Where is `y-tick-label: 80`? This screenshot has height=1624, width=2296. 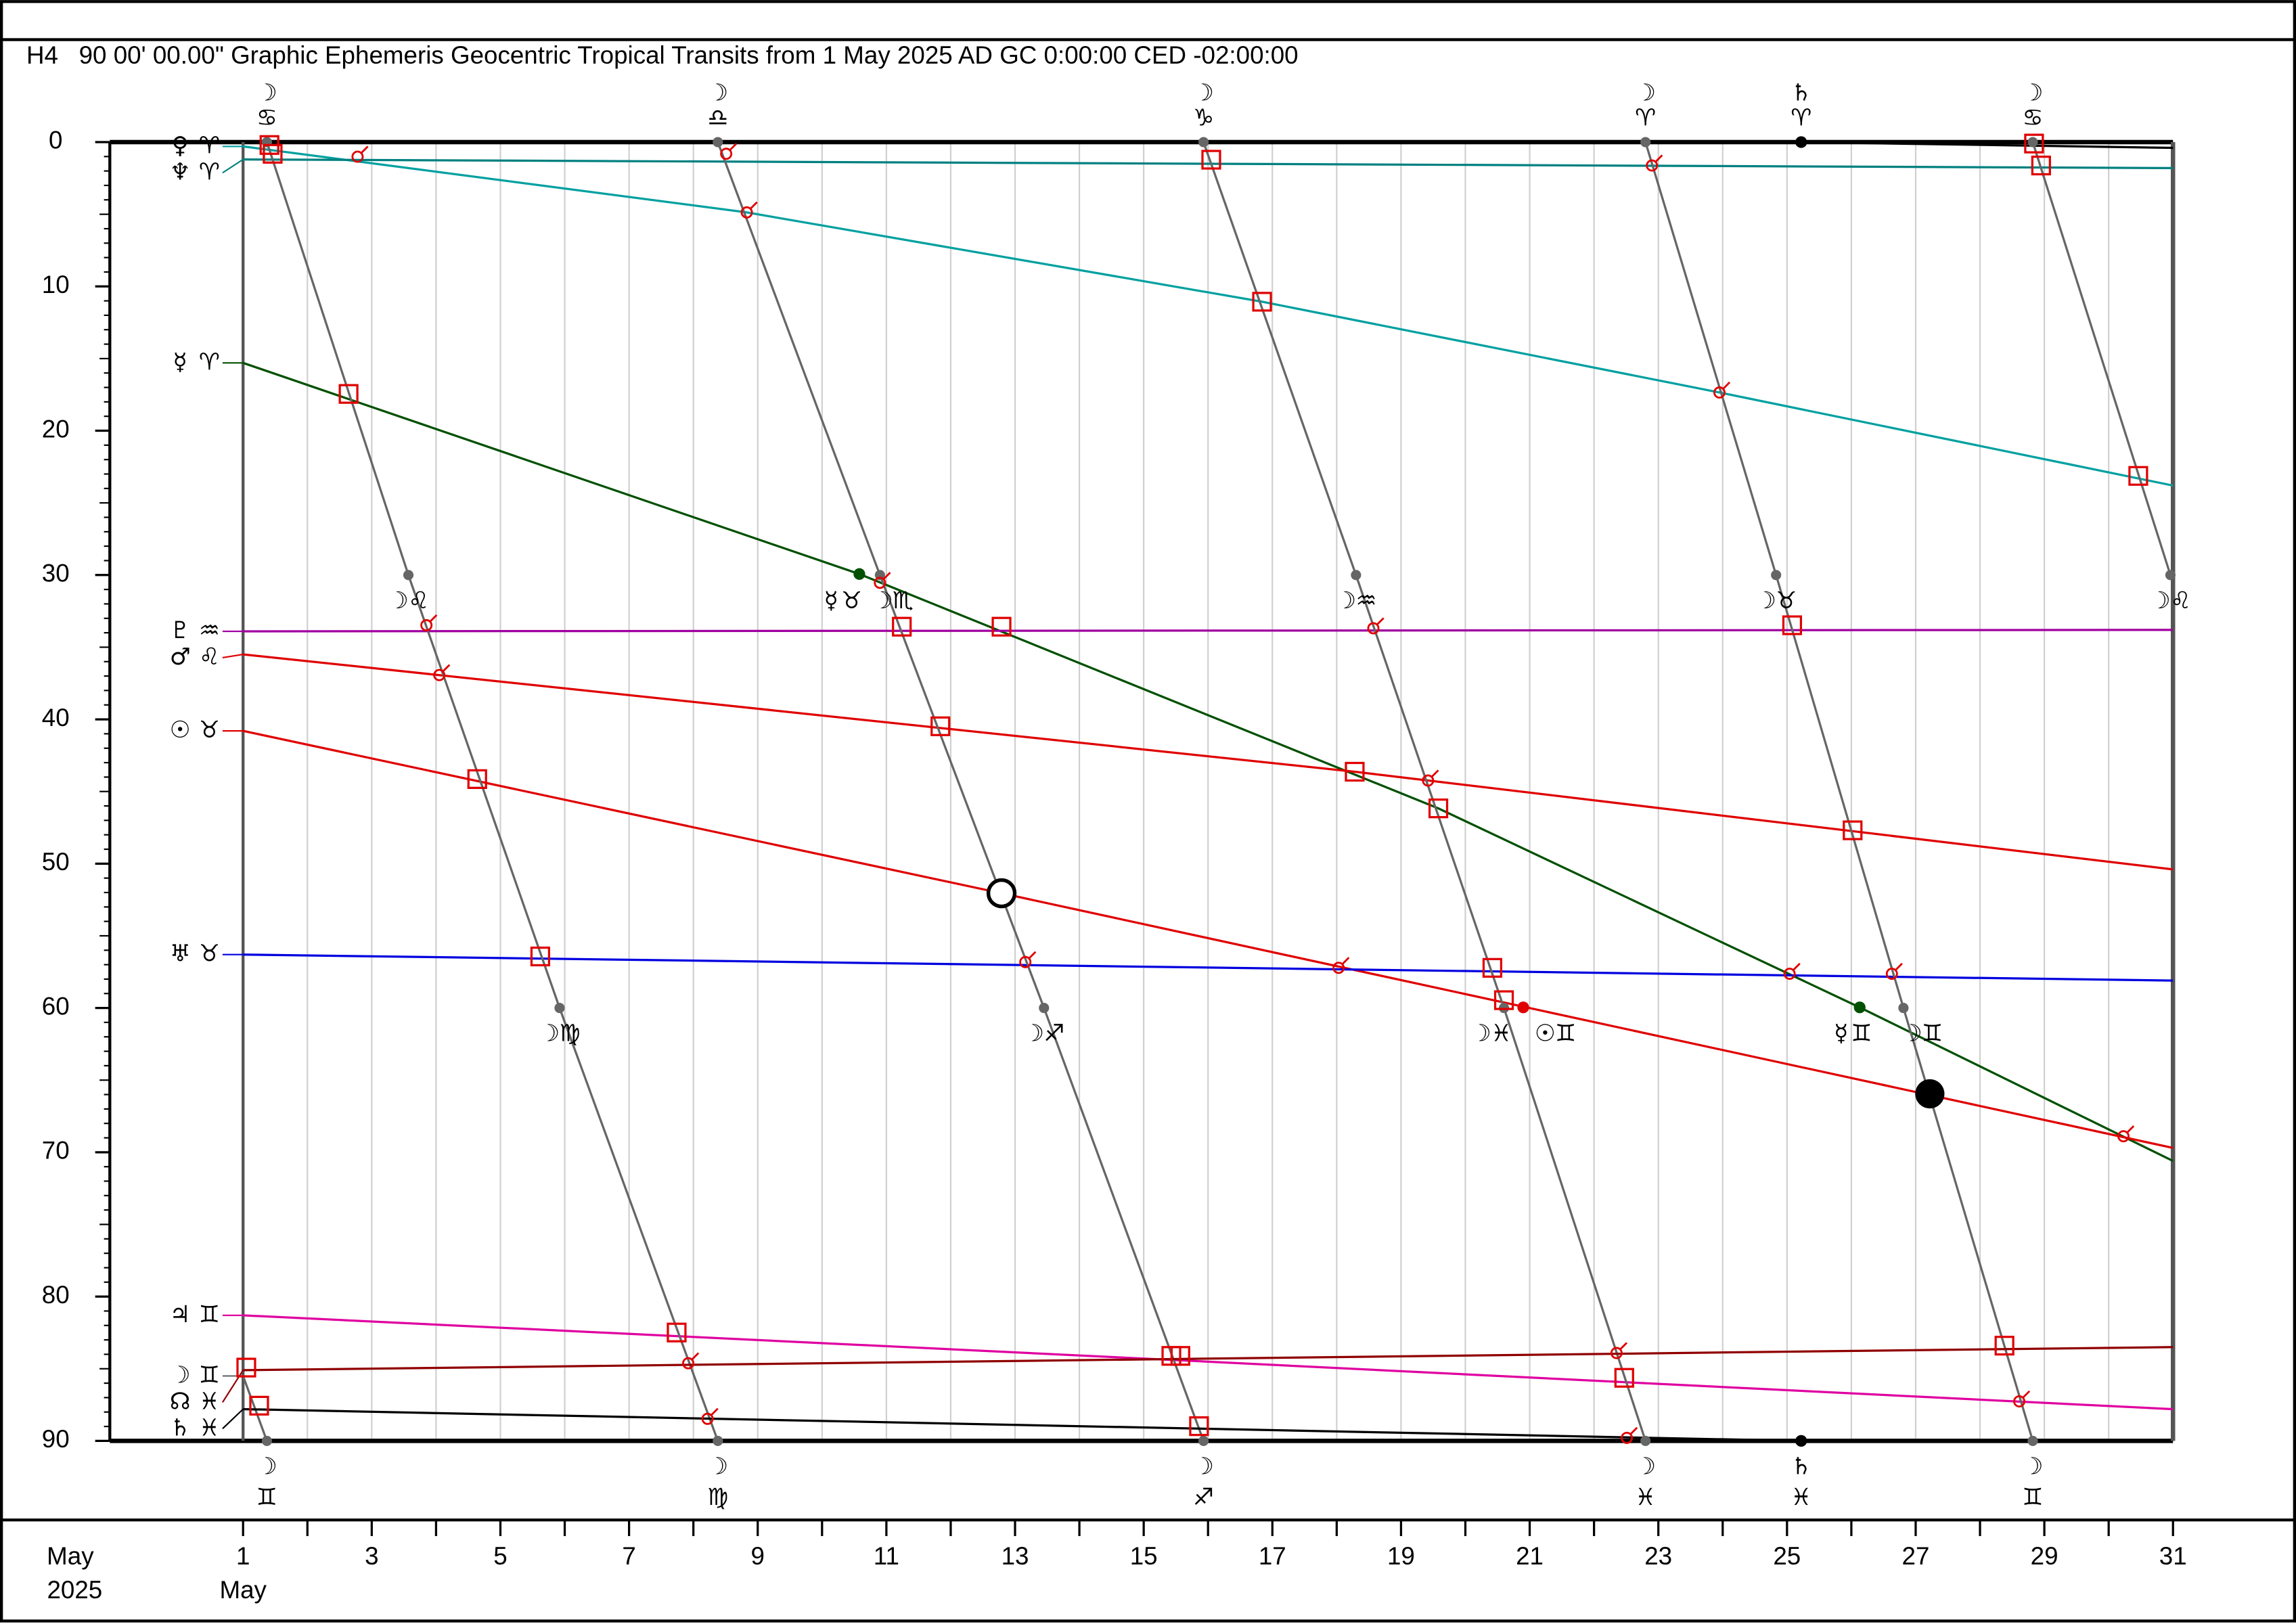
y-tick-label: 80 is located at coordinates (56, 1295).